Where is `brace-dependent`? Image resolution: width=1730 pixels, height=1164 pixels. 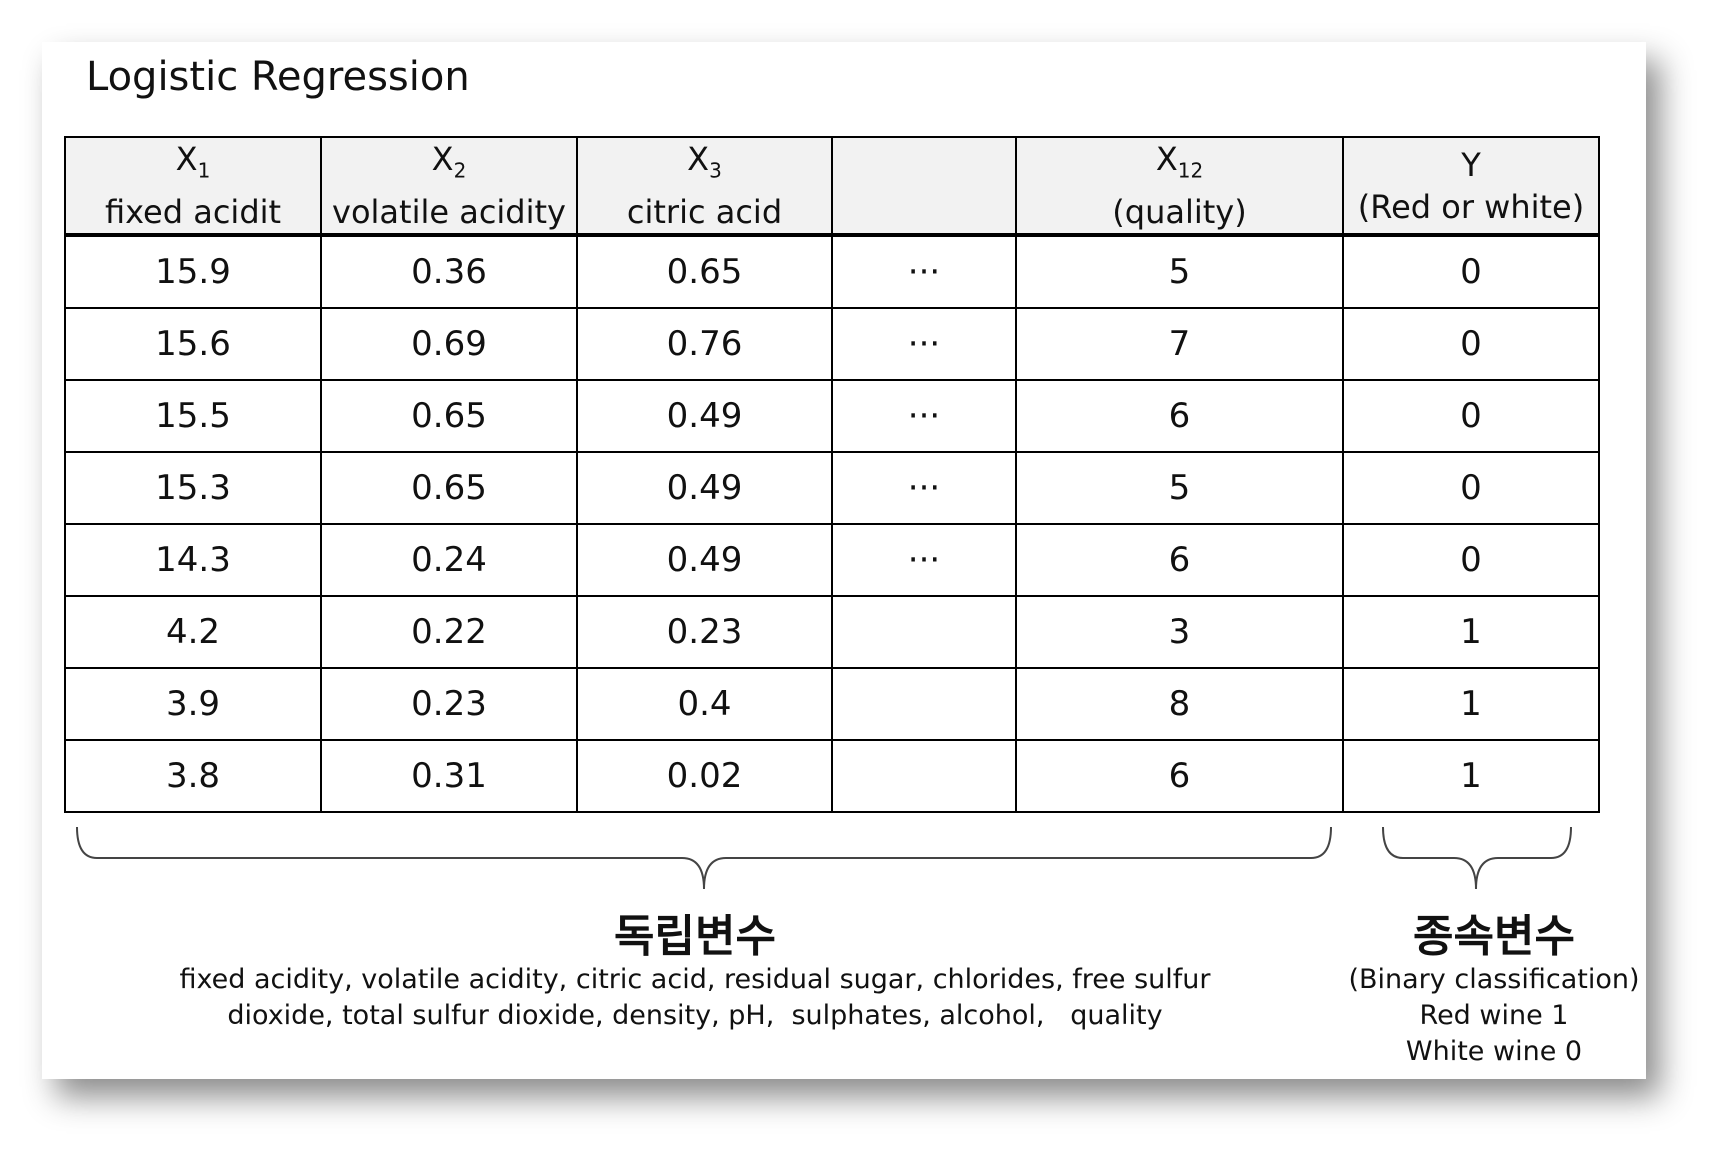 brace-dependent is located at coordinates (1477, 858).